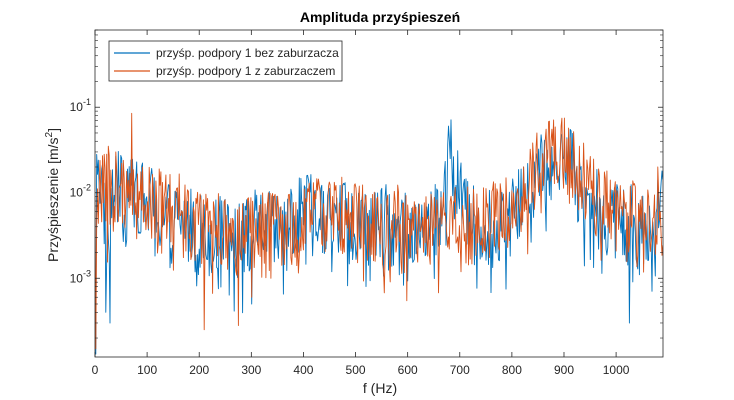 This screenshot has width=734, height=400. Describe the element at coordinates (245, 71) in the screenshot. I see `legend-entry-z-zaburzaczem: przyśp. podpory 1 z zaburzaczem` at that location.